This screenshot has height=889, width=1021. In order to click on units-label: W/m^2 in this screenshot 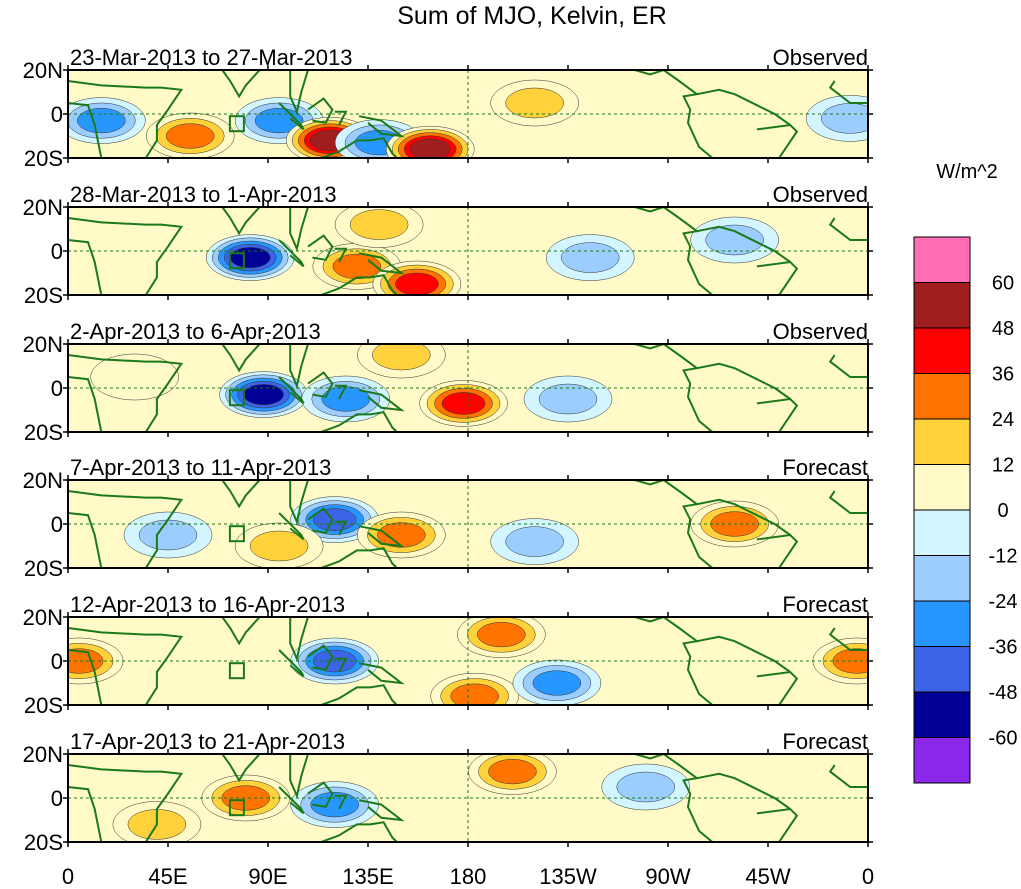, I will do `click(967, 172)`.